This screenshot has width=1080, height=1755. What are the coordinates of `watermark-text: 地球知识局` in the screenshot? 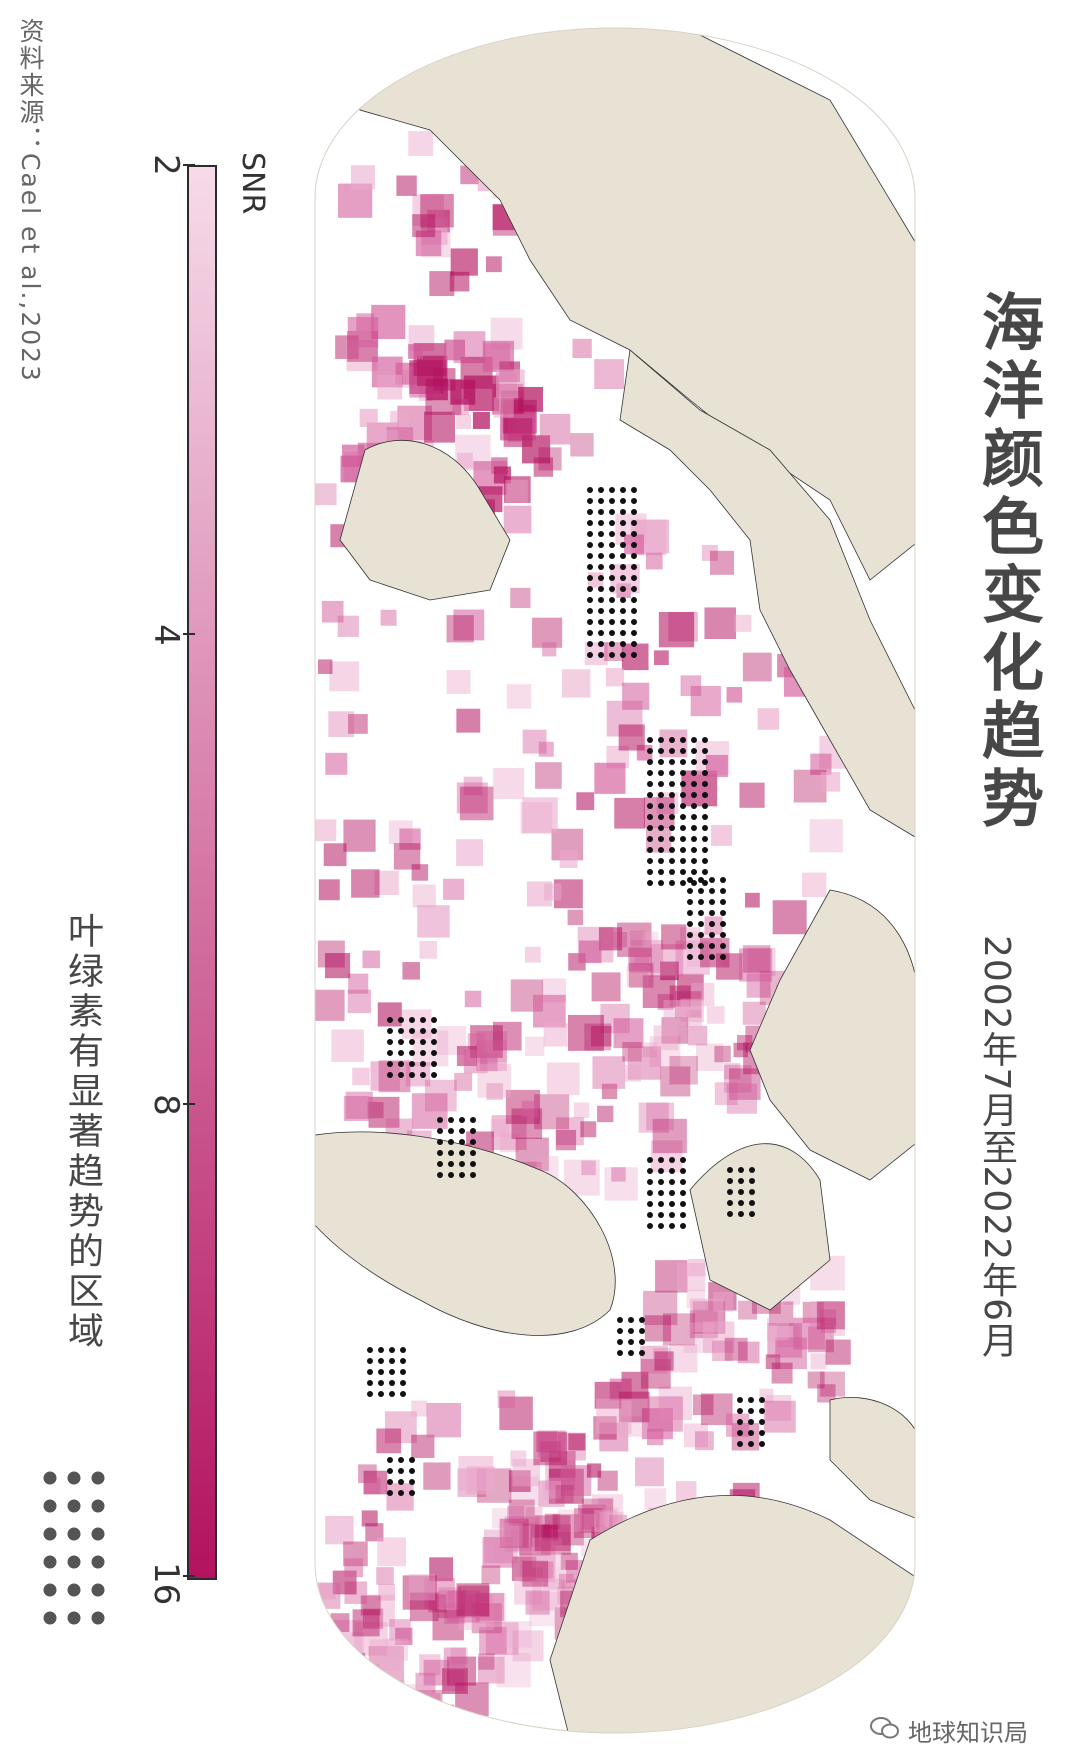 It's located at (968, 1733).